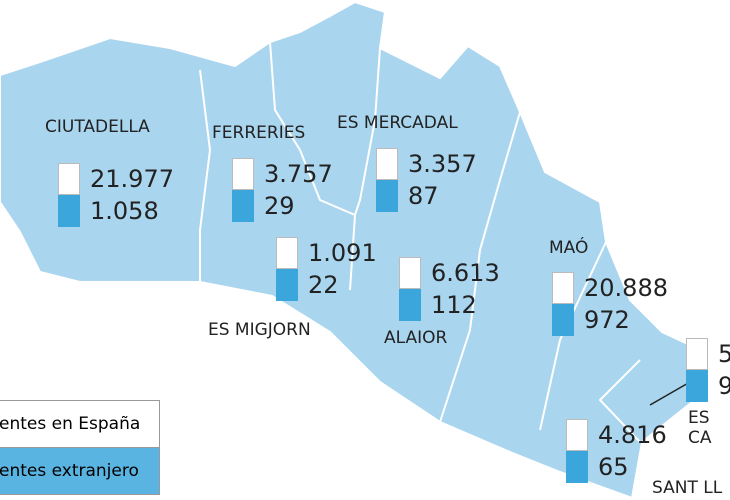 The height and width of the screenshot is (500, 730). What do you see at coordinates (80, 424) in the screenshot?
I see `legend-spain: entes en España` at bounding box center [80, 424].